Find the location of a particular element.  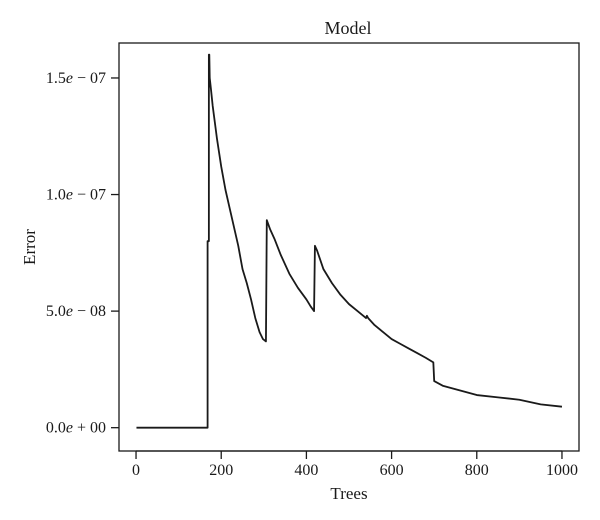

y-tick-label: 1.5e − 07 is located at coordinates (76, 78).